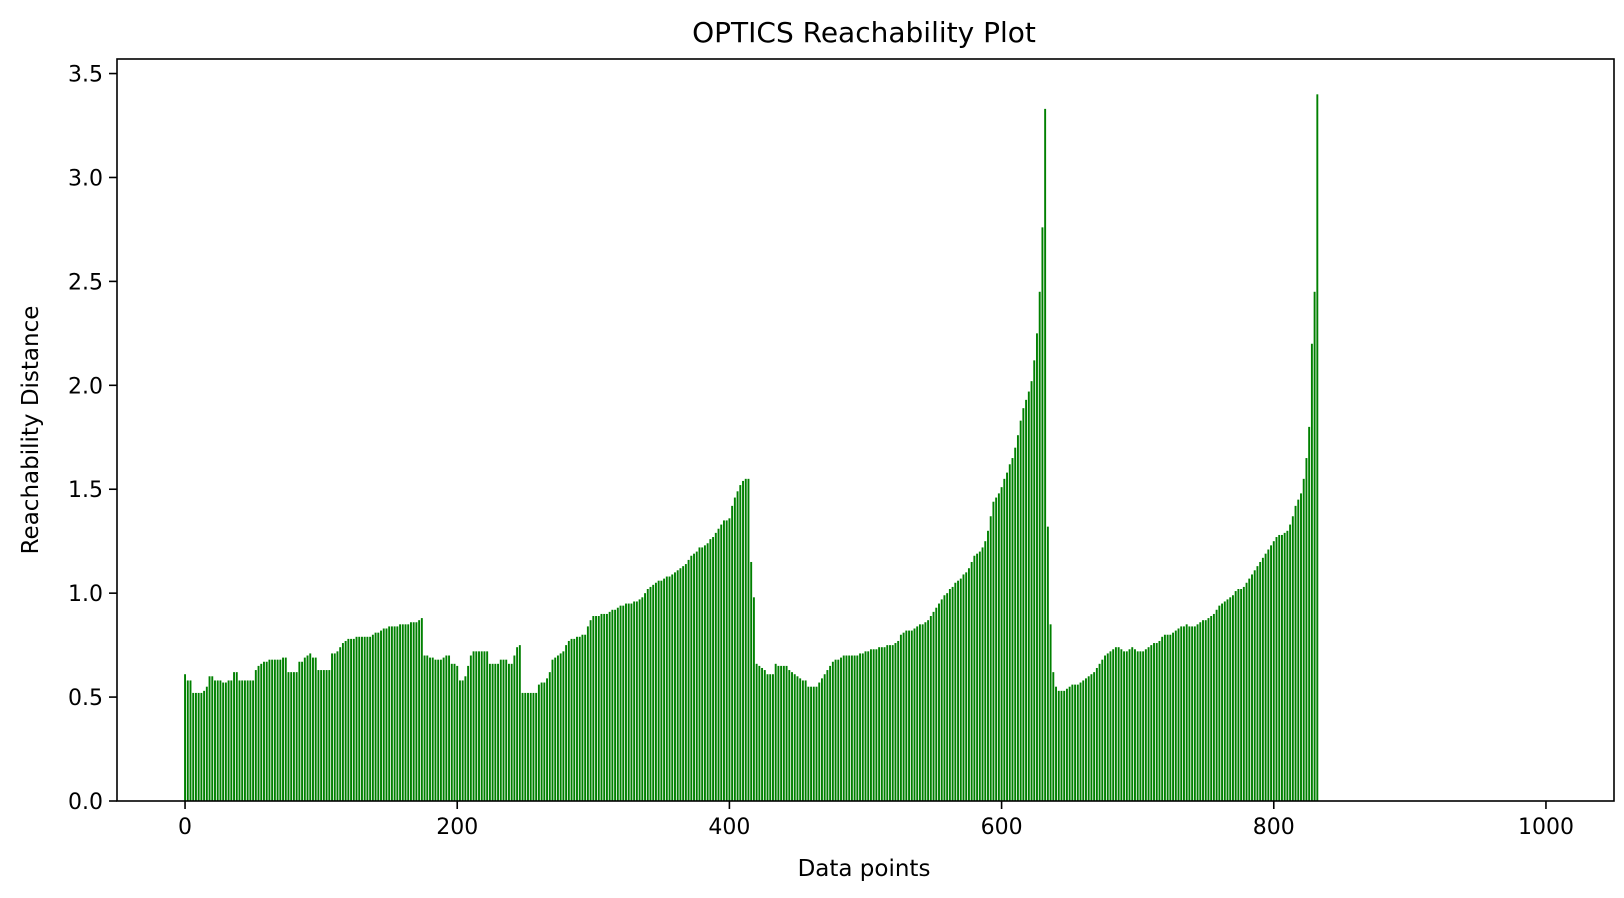 The height and width of the screenshot is (898, 1624). I want to click on y-tick-label: 2.5, so click(85, 282).